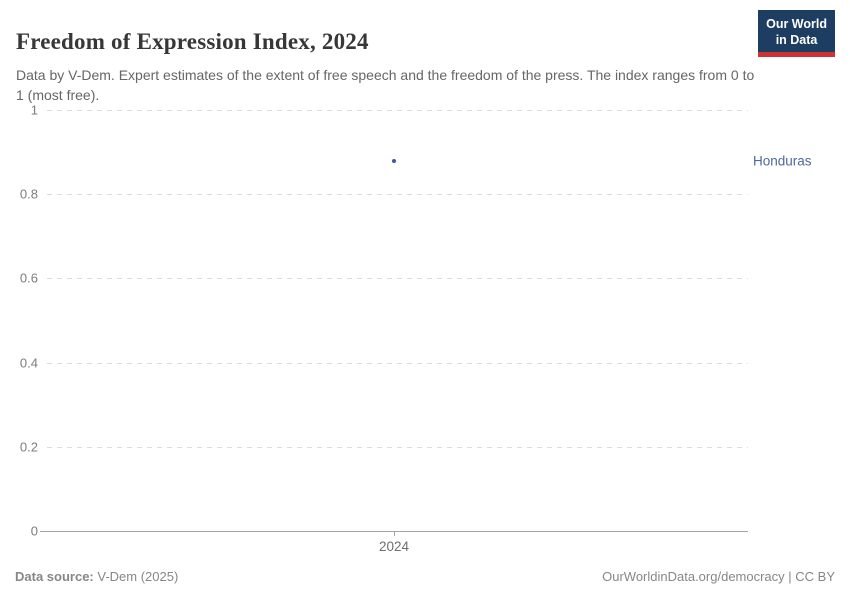 This screenshot has width=850, height=600. I want to click on owid-logo: Our World in Data, so click(796, 33).